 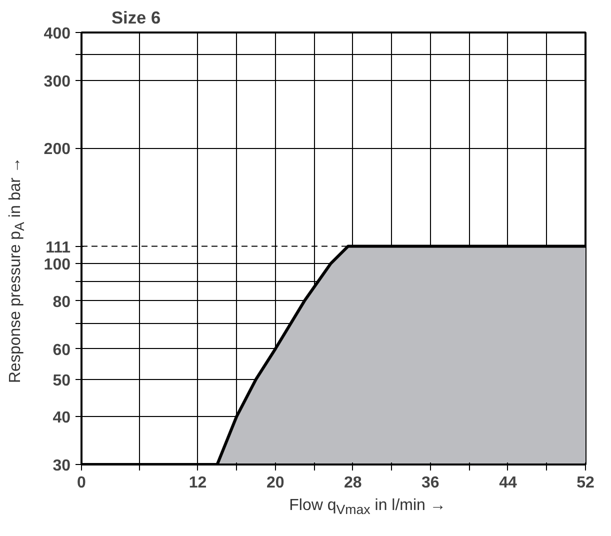 I want to click on y-tick-label: 40, so click(x=61, y=418).